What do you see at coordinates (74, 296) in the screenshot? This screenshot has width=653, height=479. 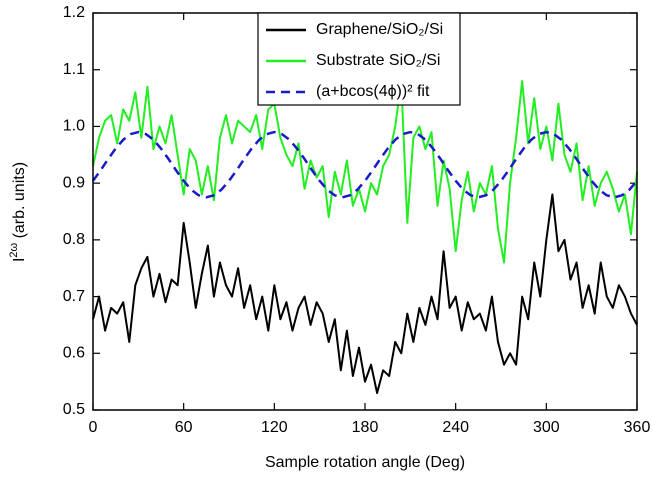 I see `y-tick-label: 0.7` at bounding box center [74, 296].